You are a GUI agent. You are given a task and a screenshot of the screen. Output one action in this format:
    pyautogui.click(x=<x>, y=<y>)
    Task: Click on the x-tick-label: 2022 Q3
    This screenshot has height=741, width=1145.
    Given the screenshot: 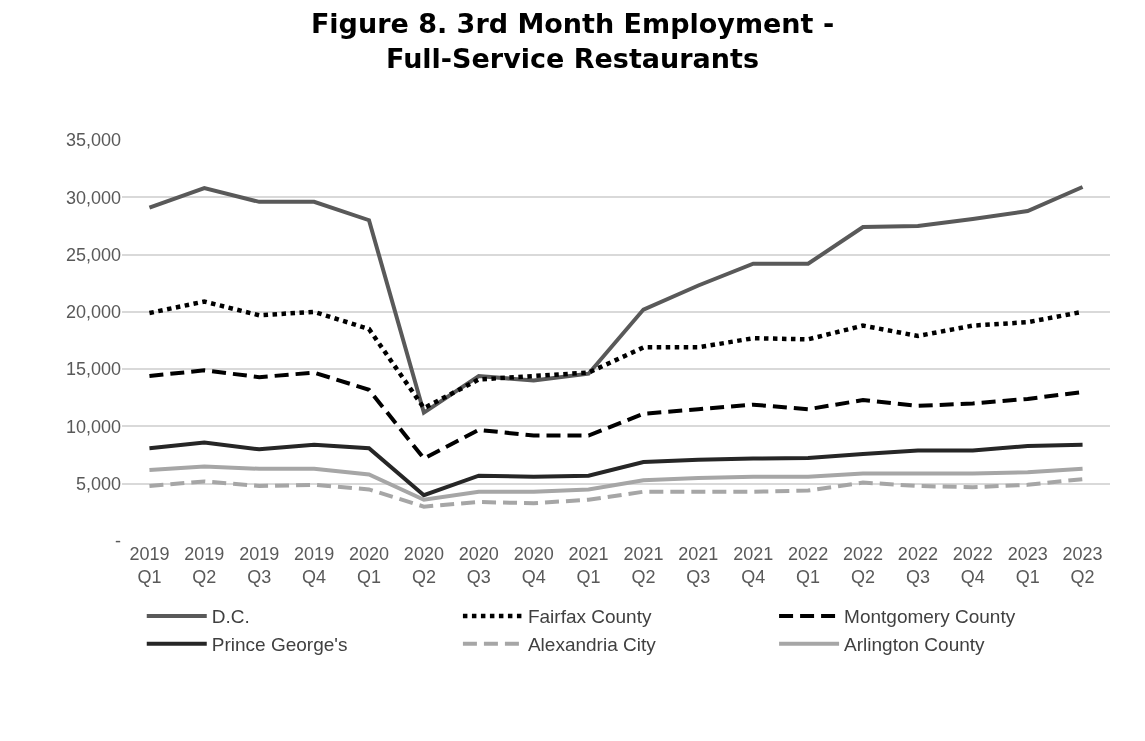 What is the action you would take?
    pyautogui.click(x=917, y=566)
    